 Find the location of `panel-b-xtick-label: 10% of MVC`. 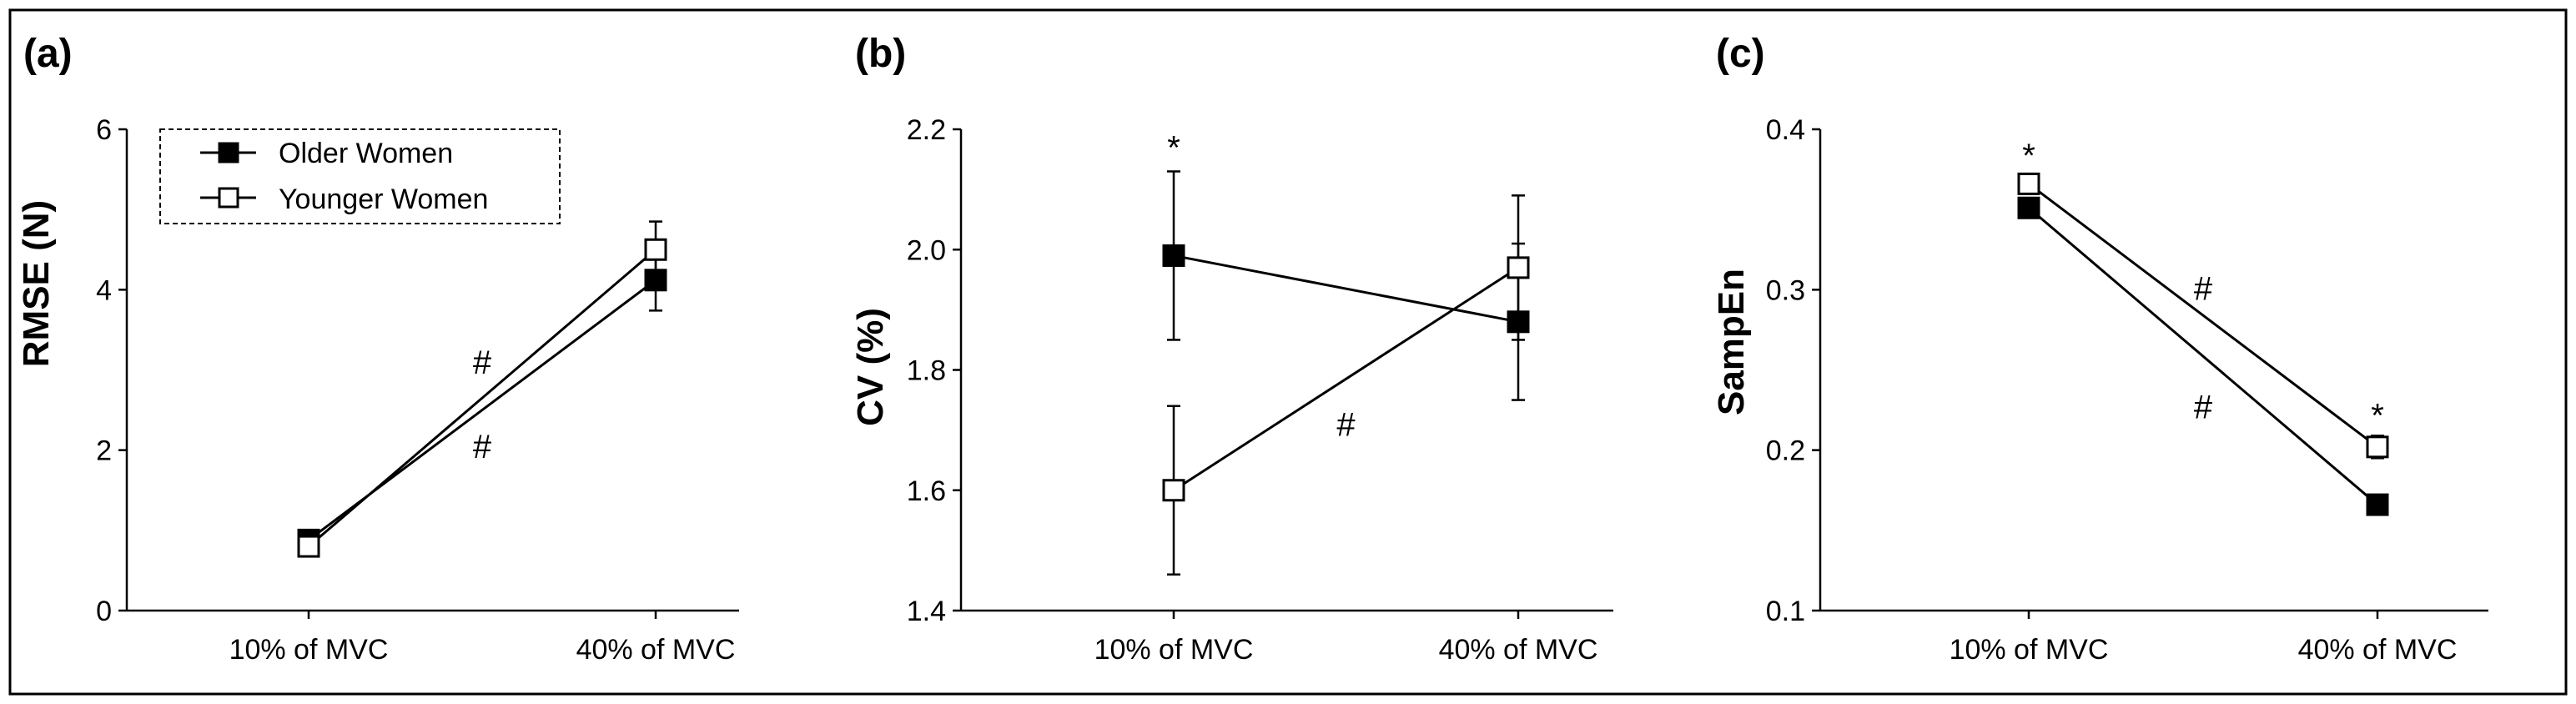

panel-b-xtick-label: 10% of MVC is located at coordinates (1174, 650).